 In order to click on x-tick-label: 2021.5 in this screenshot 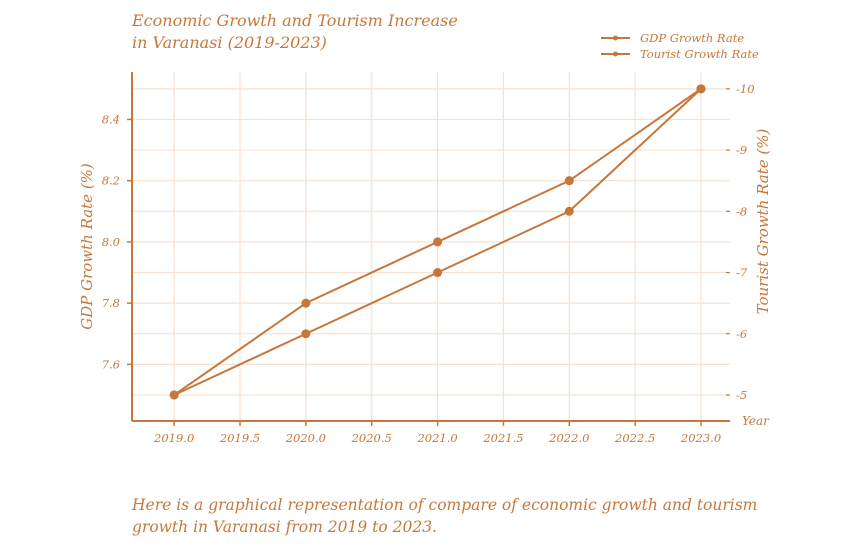, I will do `click(502, 438)`.